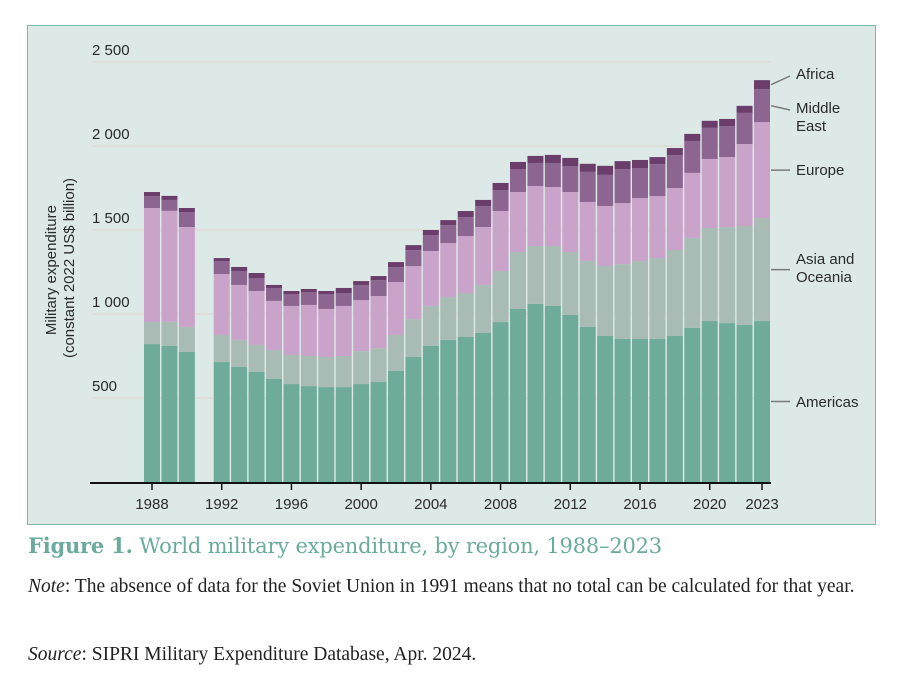 The width and height of the screenshot is (922, 682). What do you see at coordinates (169, 205) in the screenshot?
I see `bar-segment-middle-east-1989` at bounding box center [169, 205].